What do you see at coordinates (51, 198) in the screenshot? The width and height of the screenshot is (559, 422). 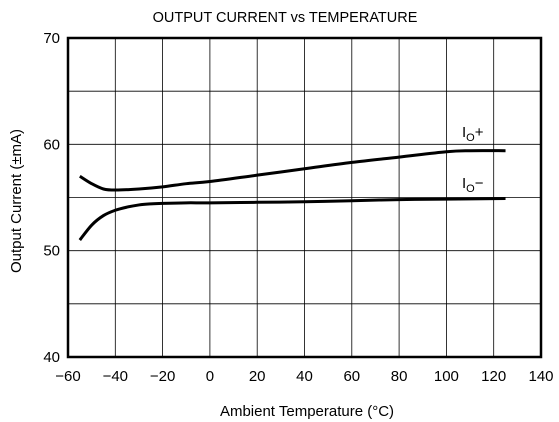 I see `y-axis-ticks: 40 50 60 70` at bounding box center [51, 198].